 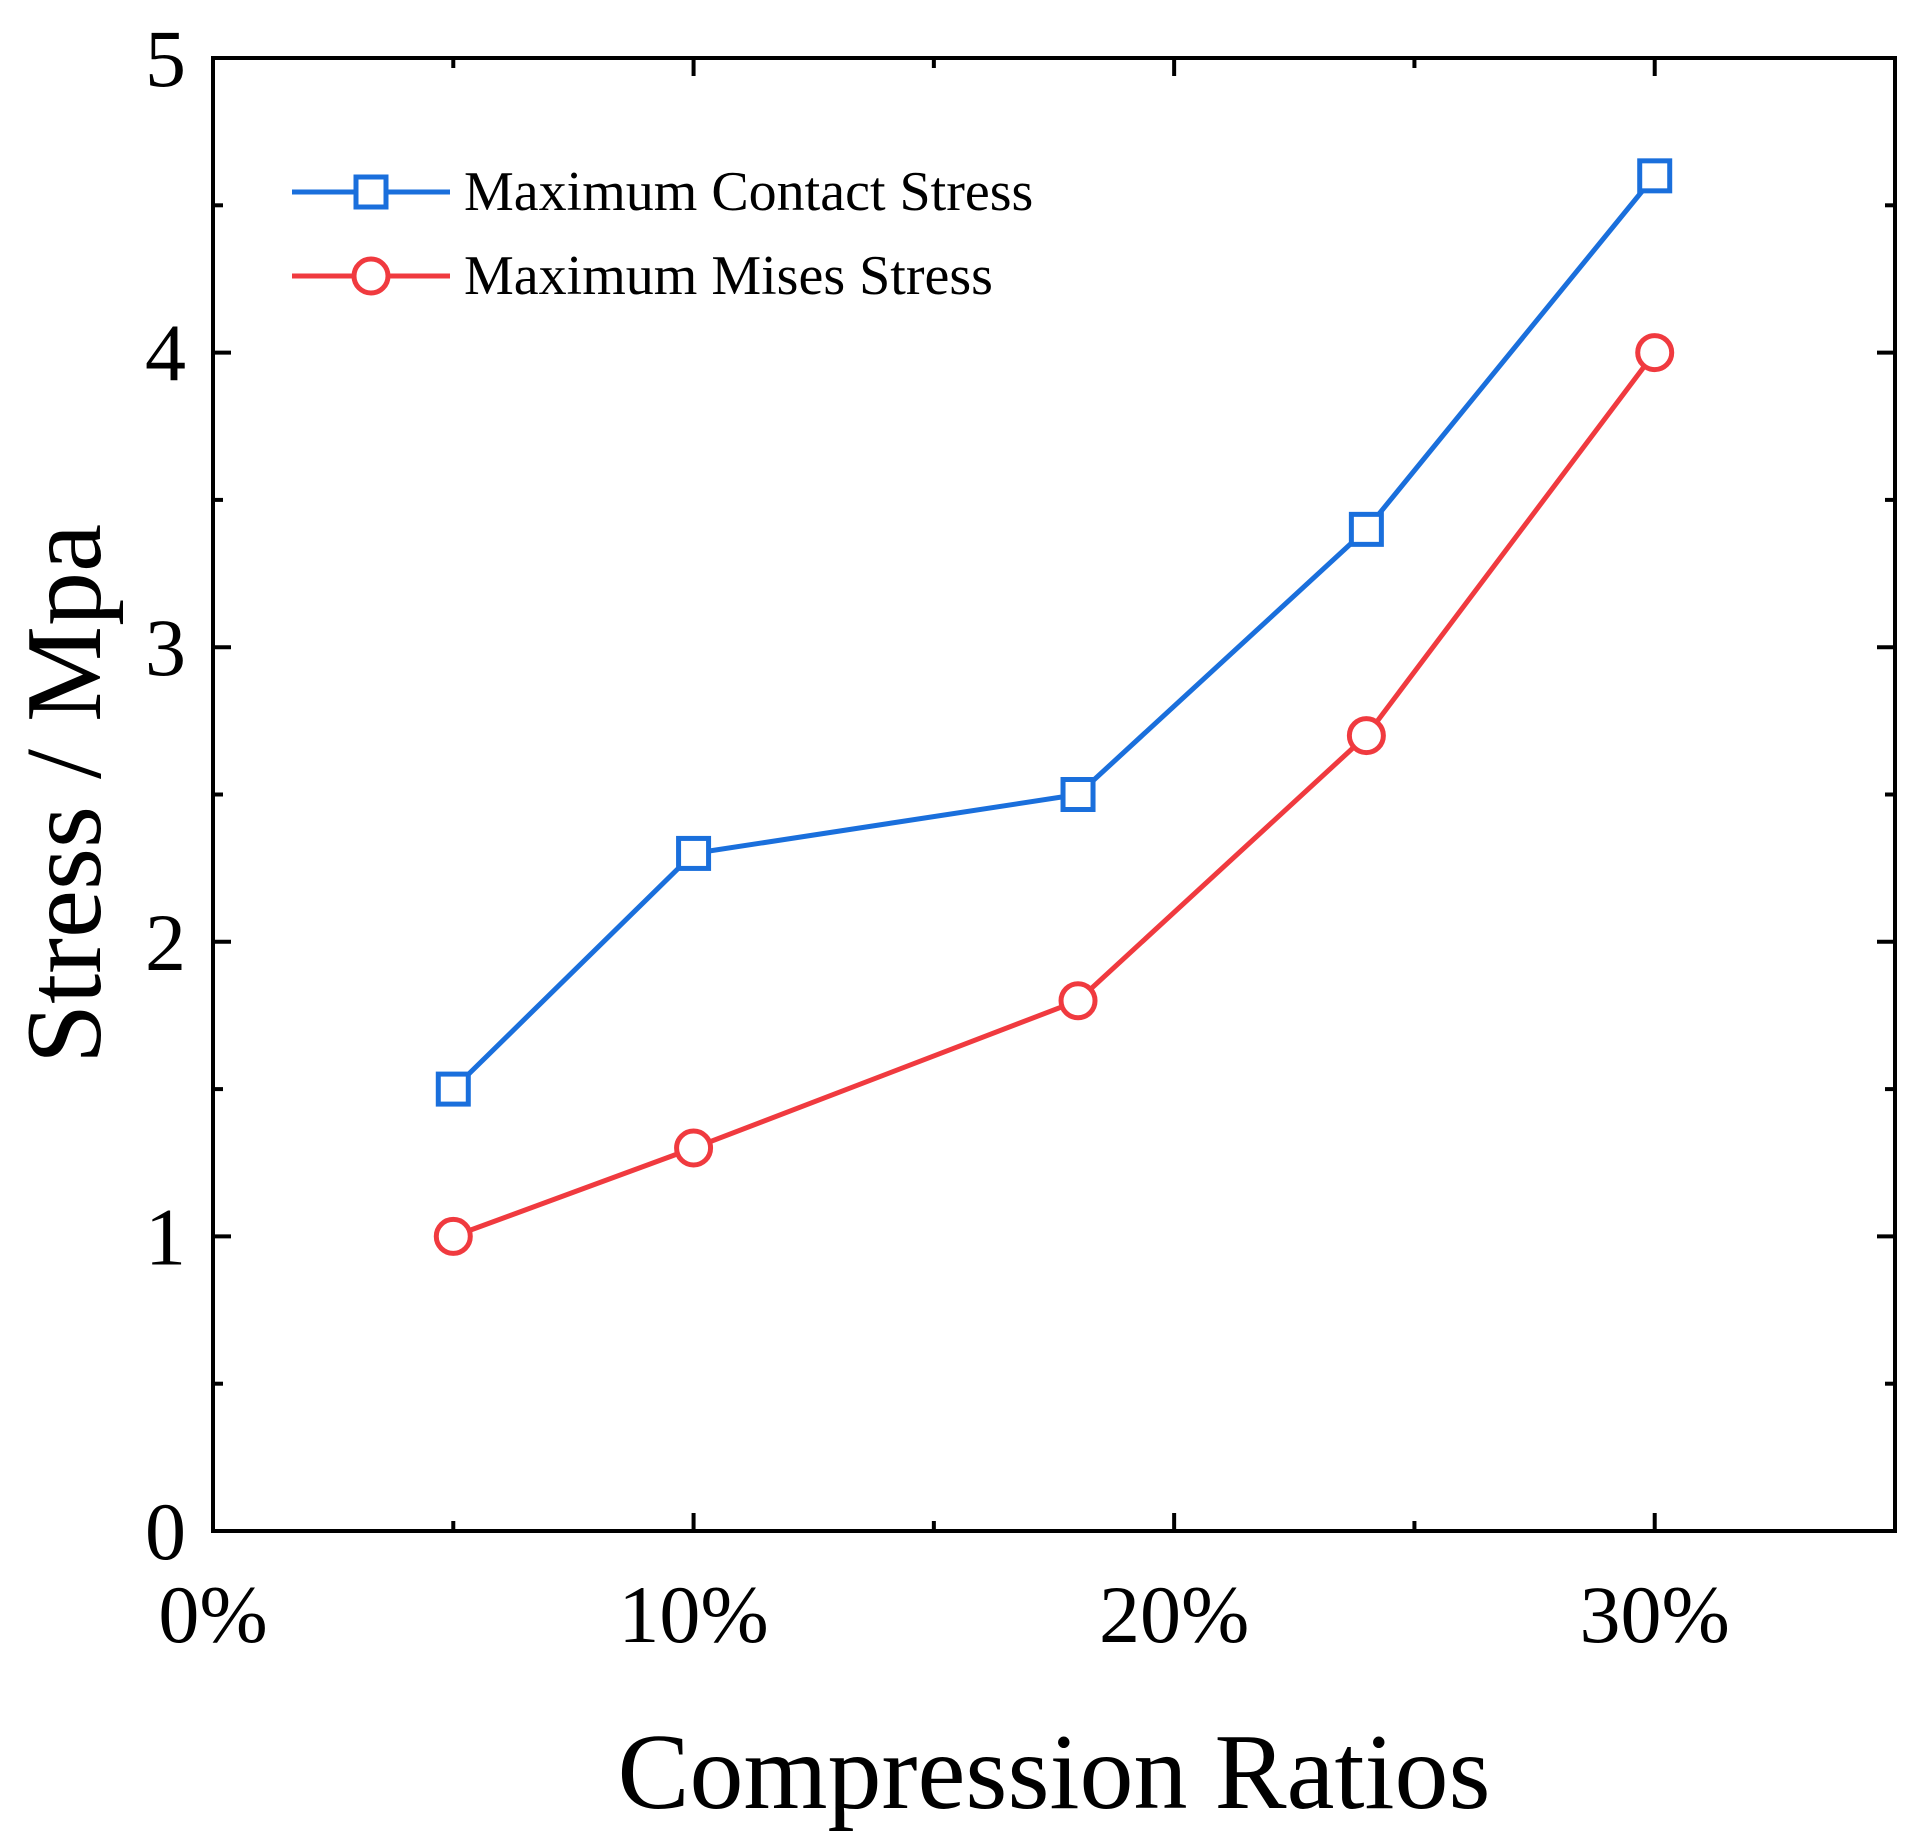 What do you see at coordinates (64, 794) in the screenshot?
I see `y-axis-title: Stress / Mpa` at bounding box center [64, 794].